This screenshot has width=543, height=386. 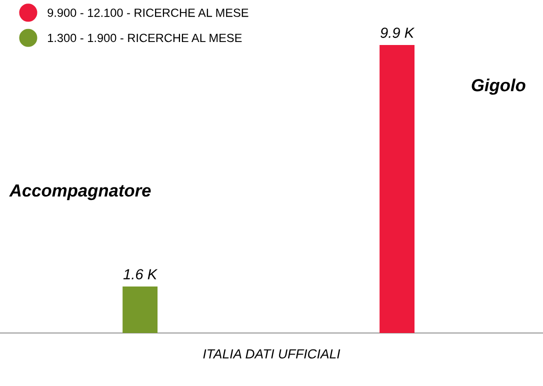 What do you see at coordinates (499, 86) in the screenshot?
I see `annotation: Gigolo` at bounding box center [499, 86].